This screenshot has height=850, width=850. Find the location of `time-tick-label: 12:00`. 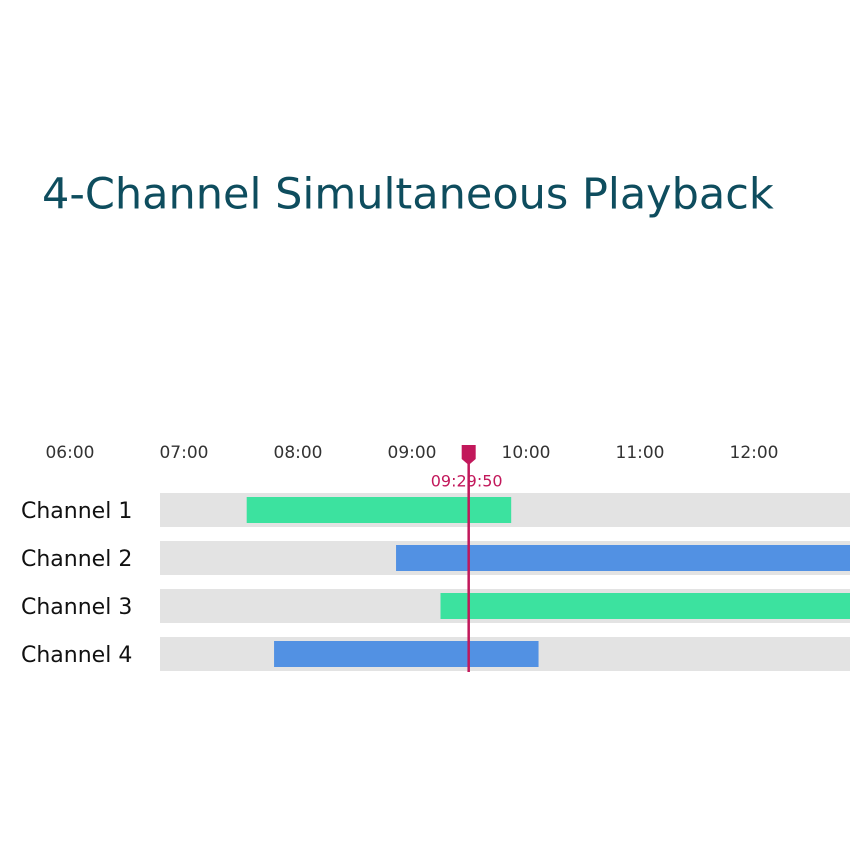

time-tick-label: 12:00 is located at coordinates (754, 453).